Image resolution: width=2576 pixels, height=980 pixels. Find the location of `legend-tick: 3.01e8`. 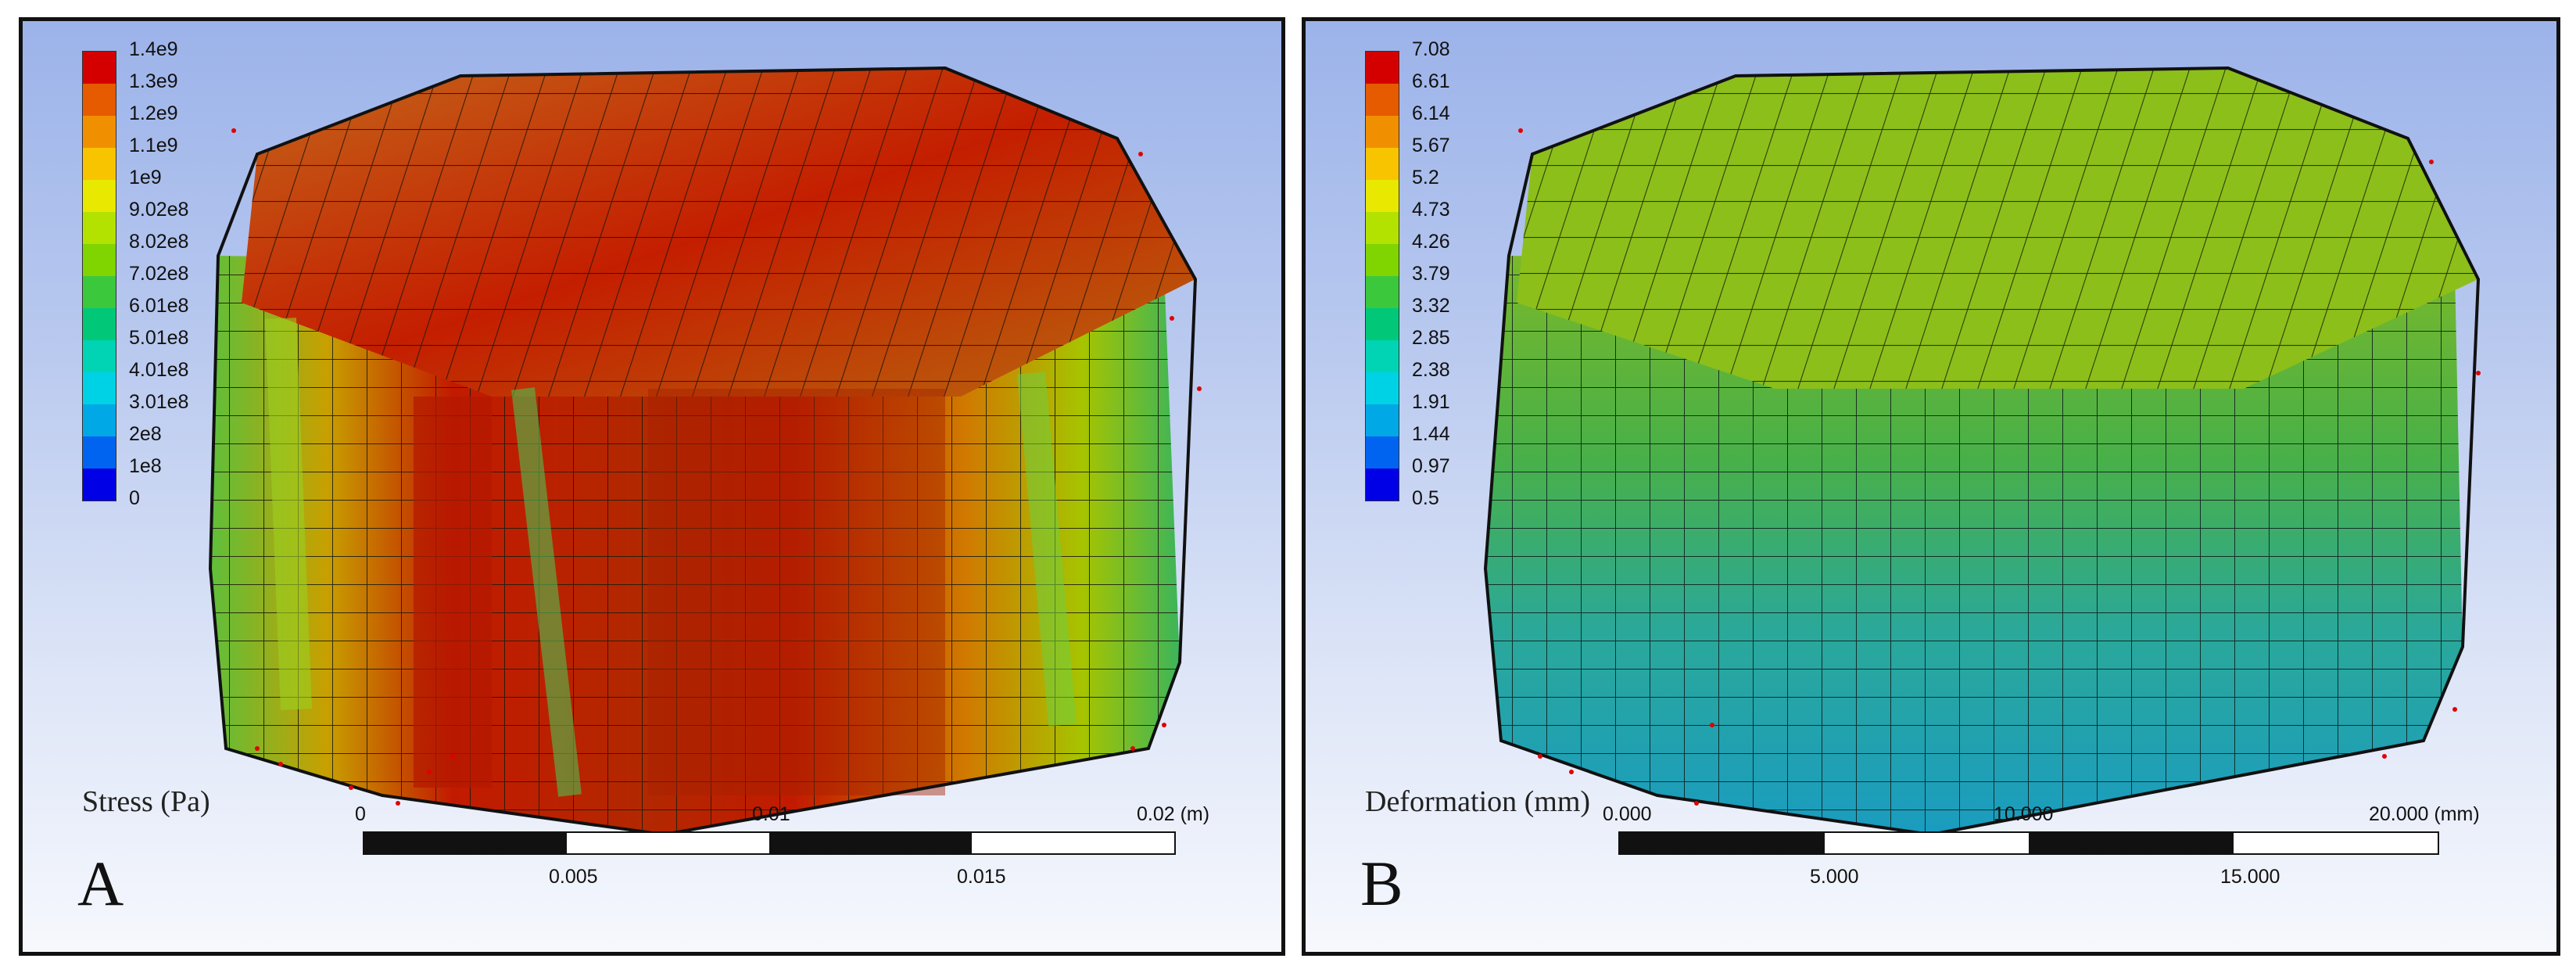

legend-tick: 3.01e8 is located at coordinates (159, 402).